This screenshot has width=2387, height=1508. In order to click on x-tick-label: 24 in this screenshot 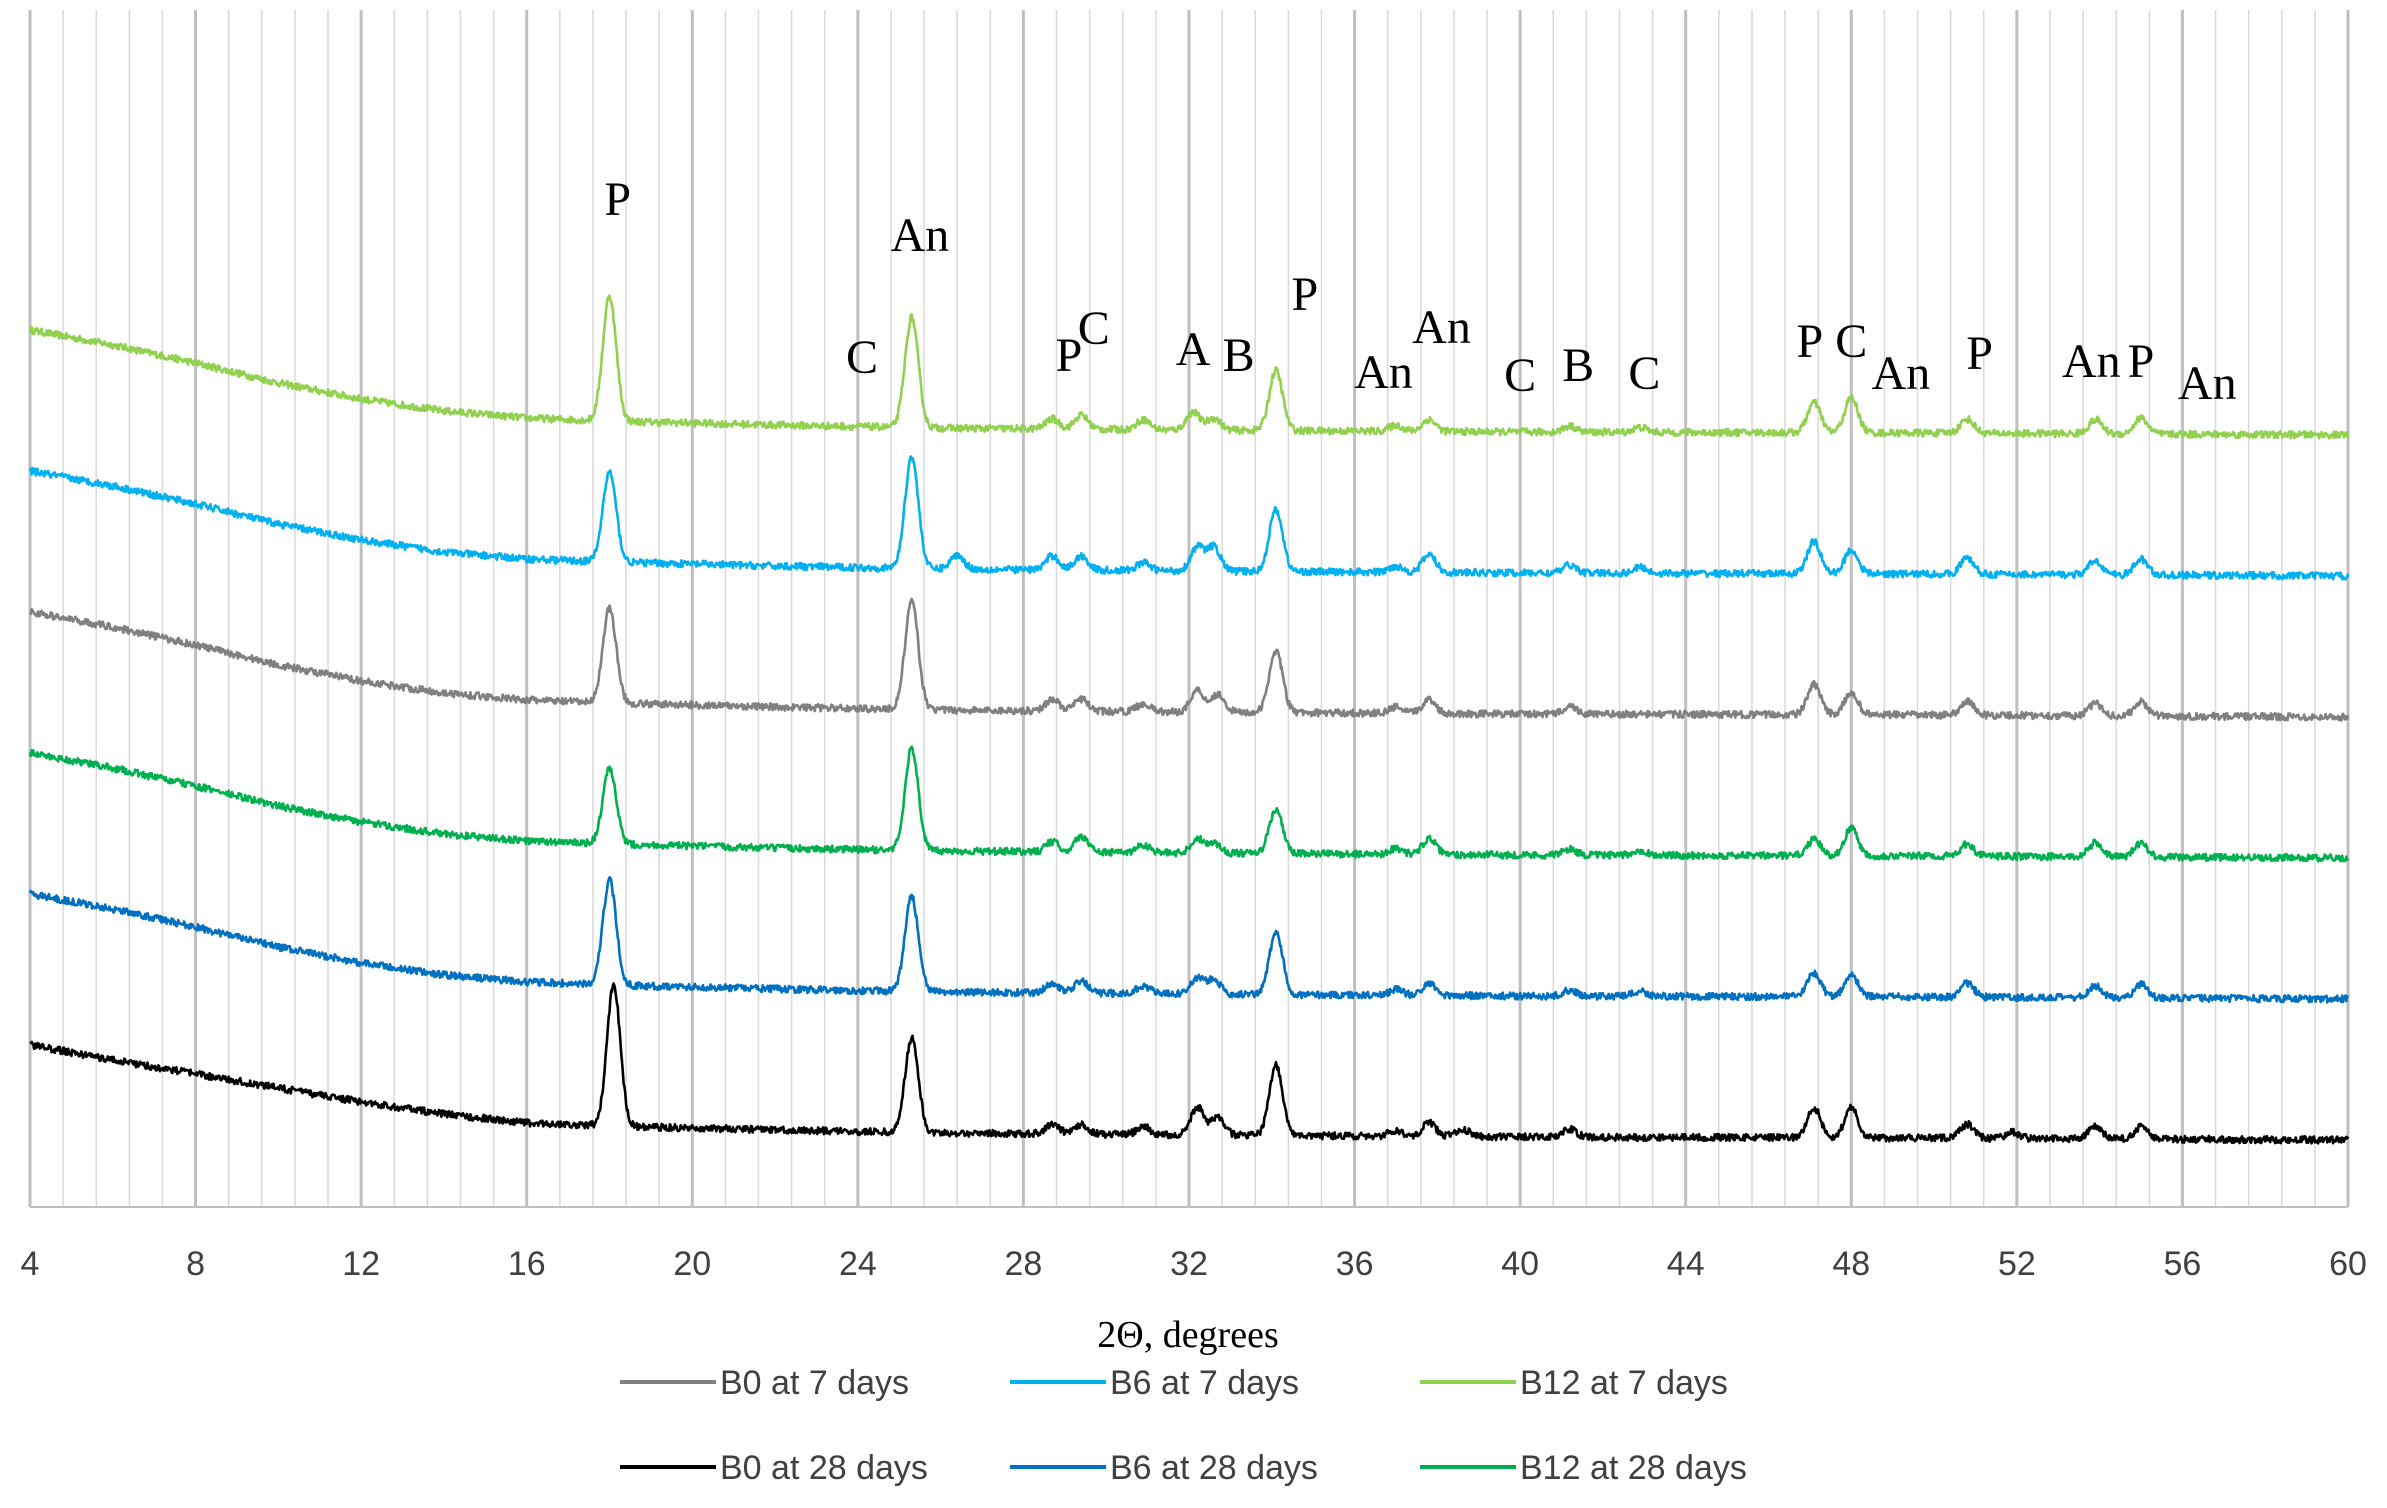, I will do `click(858, 1264)`.